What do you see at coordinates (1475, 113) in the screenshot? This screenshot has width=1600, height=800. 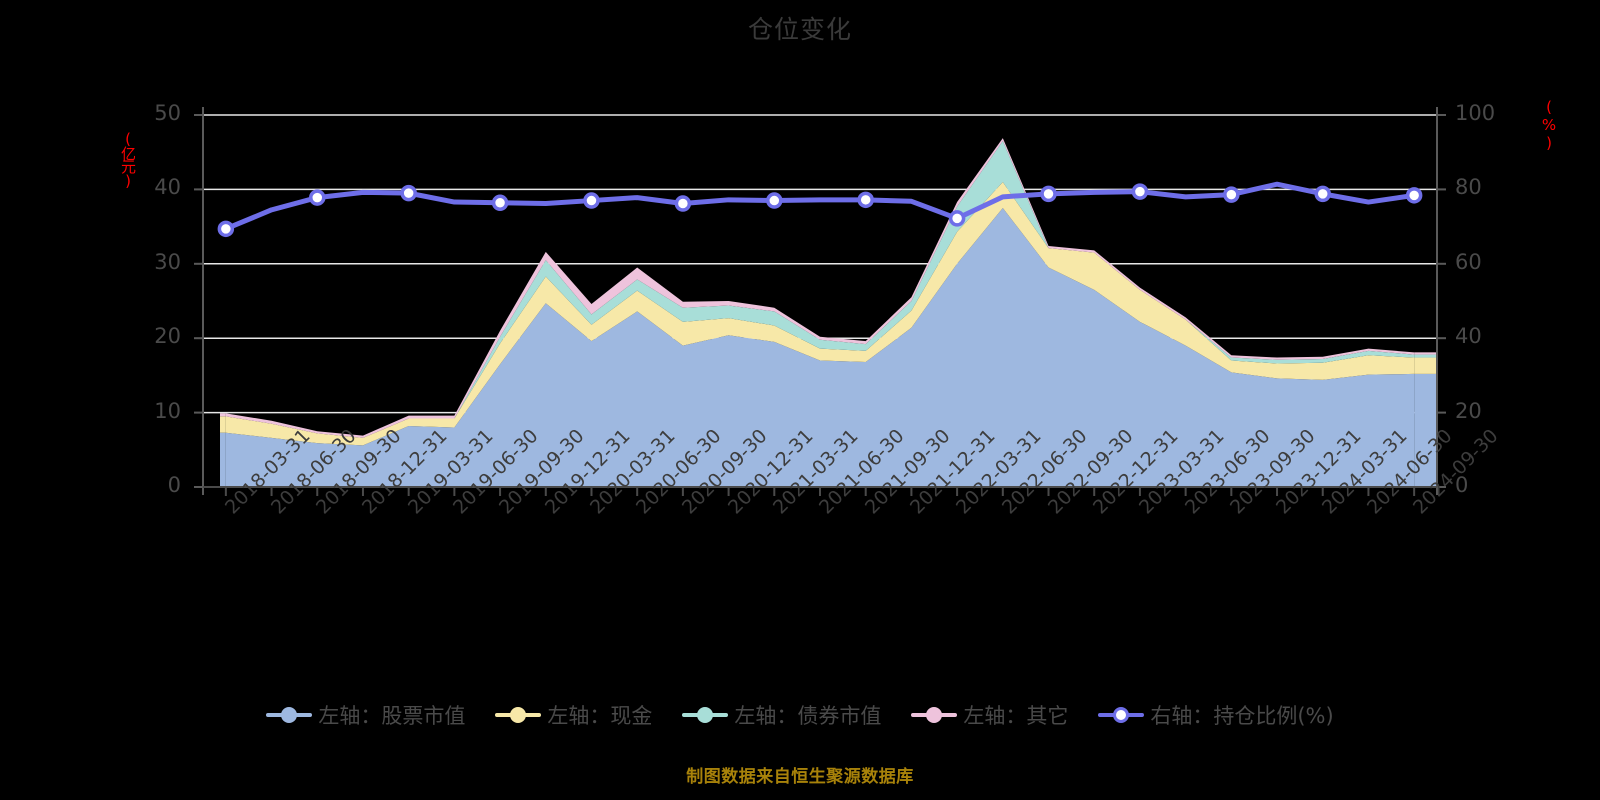 I see `right-tick-label: 100` at bounding box center [1475, 113].